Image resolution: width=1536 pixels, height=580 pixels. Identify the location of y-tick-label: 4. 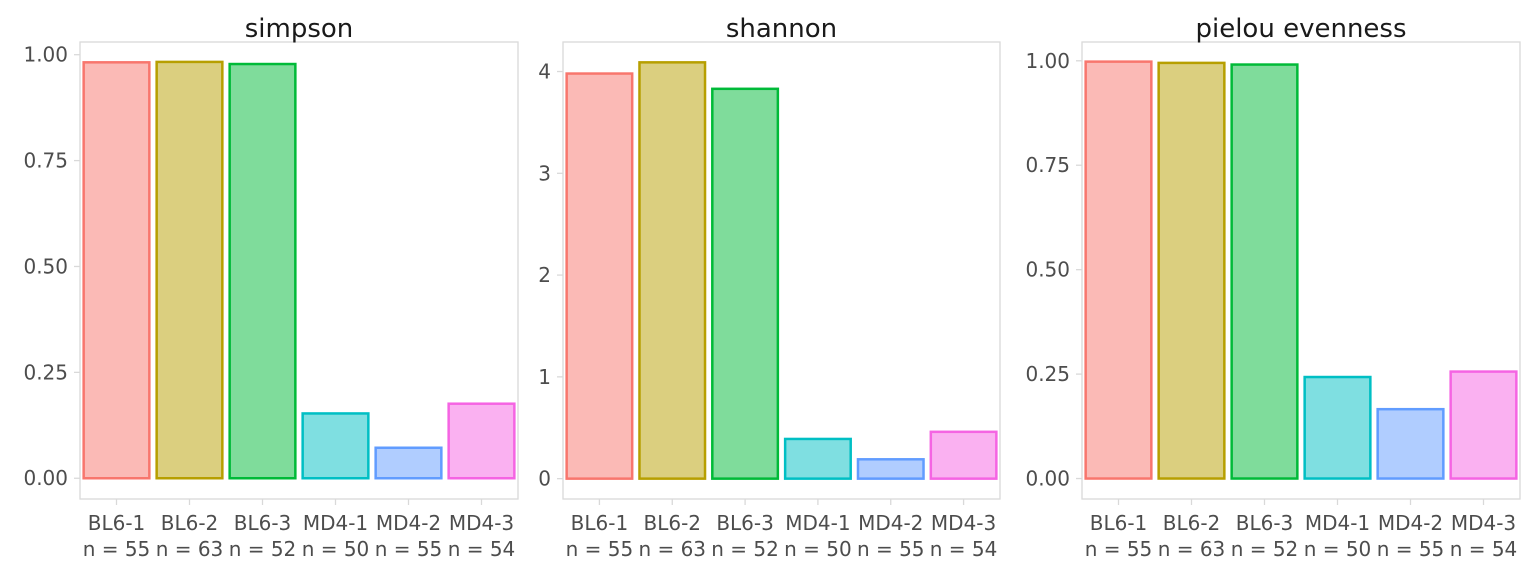
(544, 72).